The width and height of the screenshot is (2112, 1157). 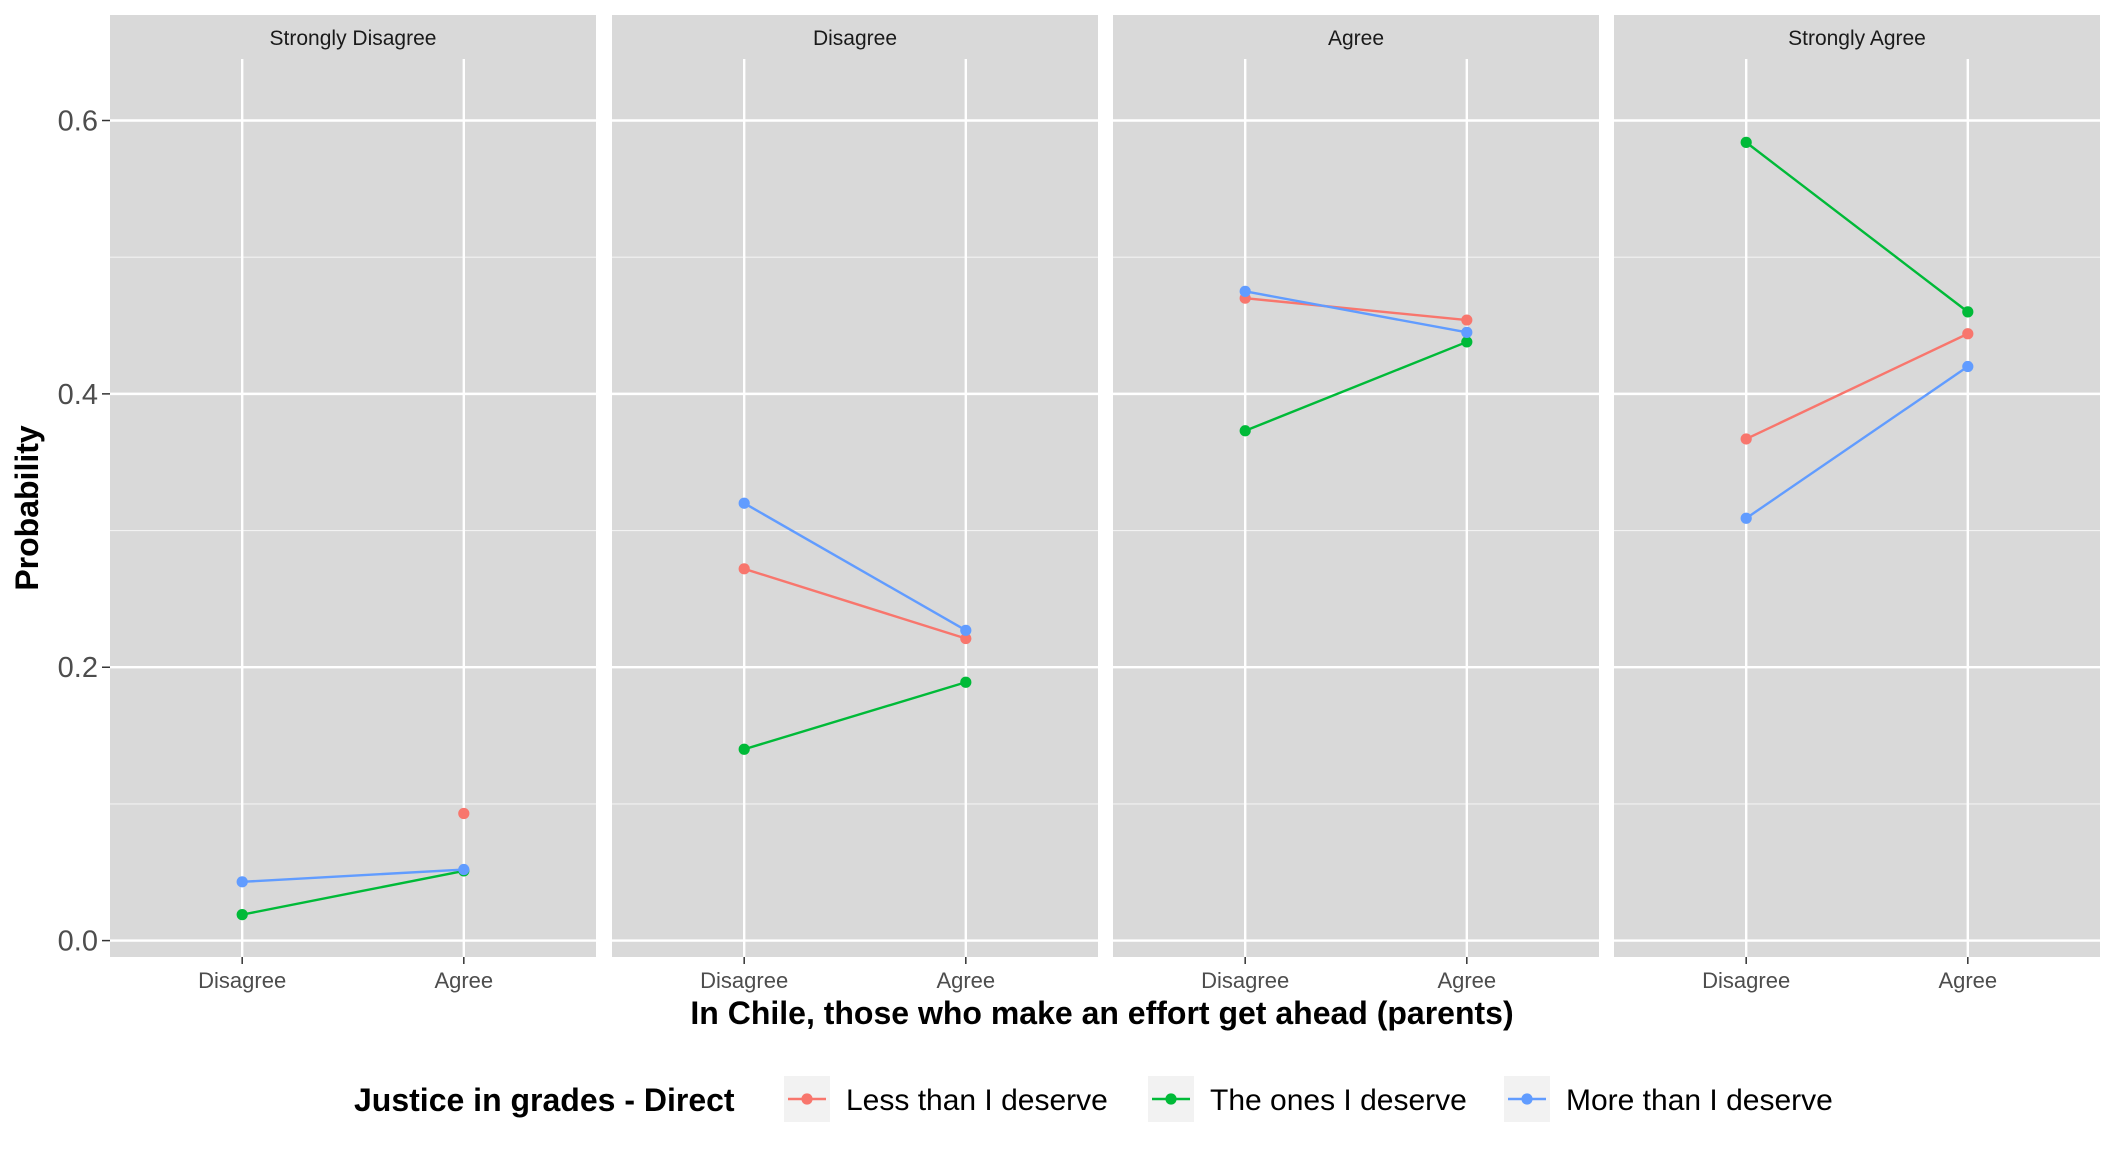 I want to click on y-tick-label: 0.2, so click(x=78, y=668).